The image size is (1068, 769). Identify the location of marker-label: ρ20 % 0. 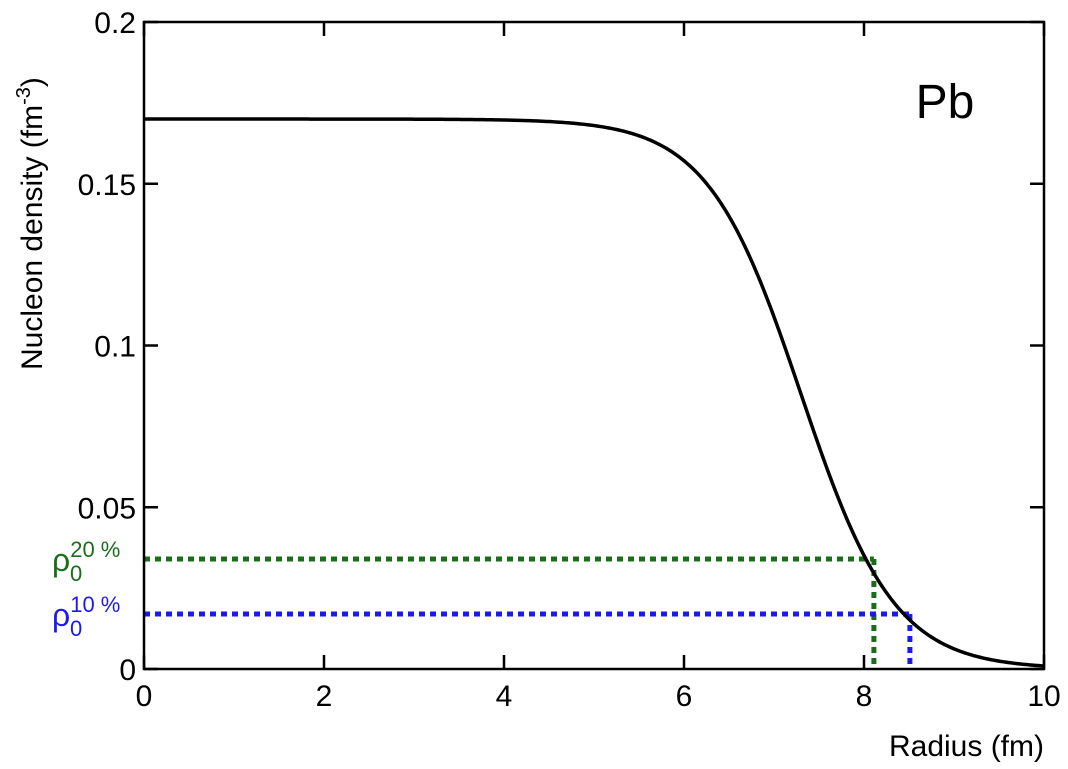
(86, 561).